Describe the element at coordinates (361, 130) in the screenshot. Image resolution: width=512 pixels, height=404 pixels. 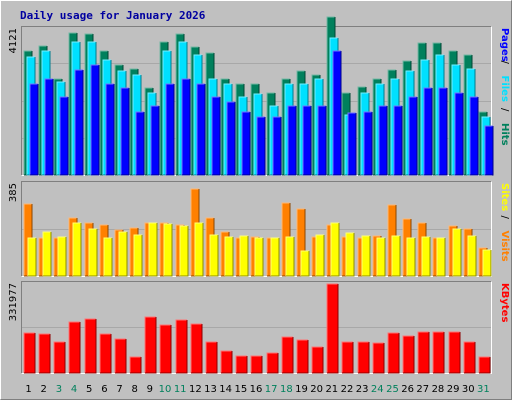
I see `panel-top-bar-hits-day-23-highlight` at that location.